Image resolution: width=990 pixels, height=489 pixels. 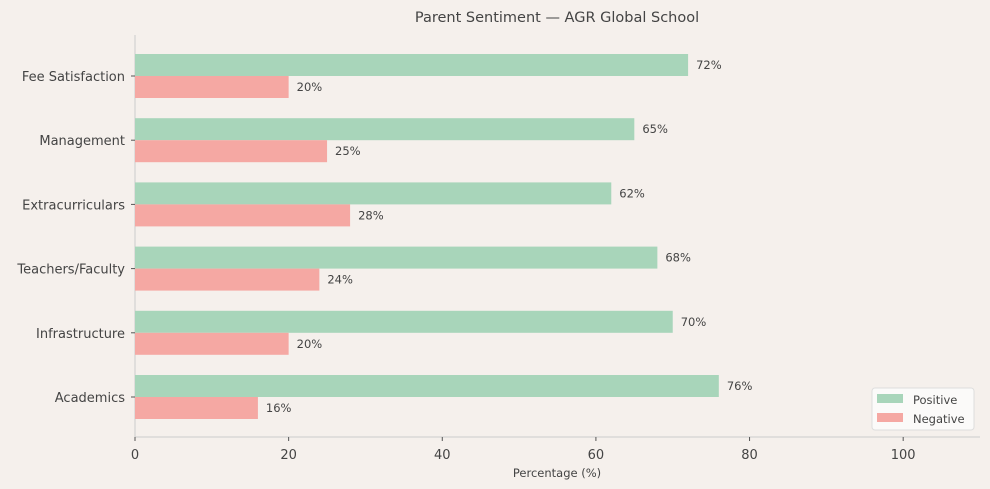 What do you see at coordinates (90, 398) in the screenshot?
I see `y-tick-label: Academics` at bounding box center [90, 398].